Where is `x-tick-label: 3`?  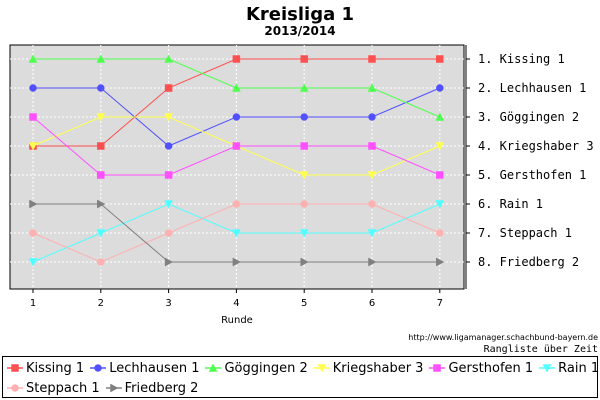 x-tick-label: 3 is located at coordinates (168, 303).